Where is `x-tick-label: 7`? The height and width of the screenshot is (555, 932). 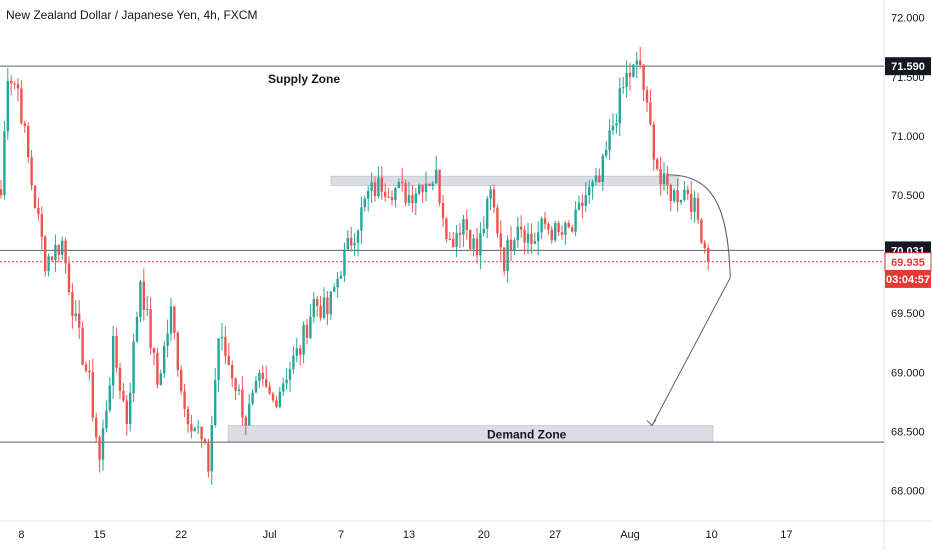 x-tick-label: 7 is located at coordinates (341, 535).